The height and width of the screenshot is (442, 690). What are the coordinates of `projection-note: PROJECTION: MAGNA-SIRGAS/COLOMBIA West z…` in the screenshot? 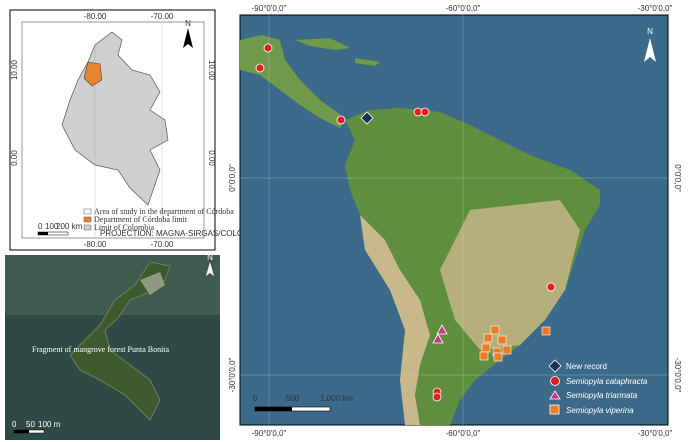 It's located at (223, 233).